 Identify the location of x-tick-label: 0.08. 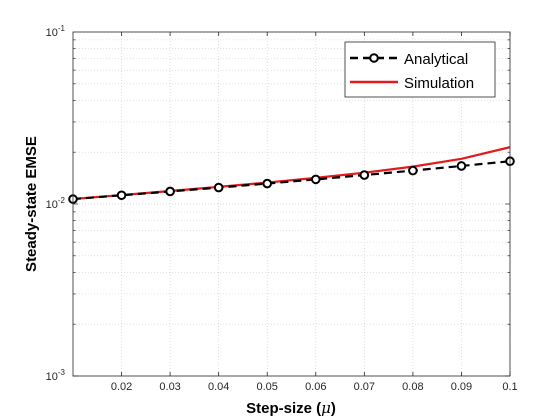
(412, 387).